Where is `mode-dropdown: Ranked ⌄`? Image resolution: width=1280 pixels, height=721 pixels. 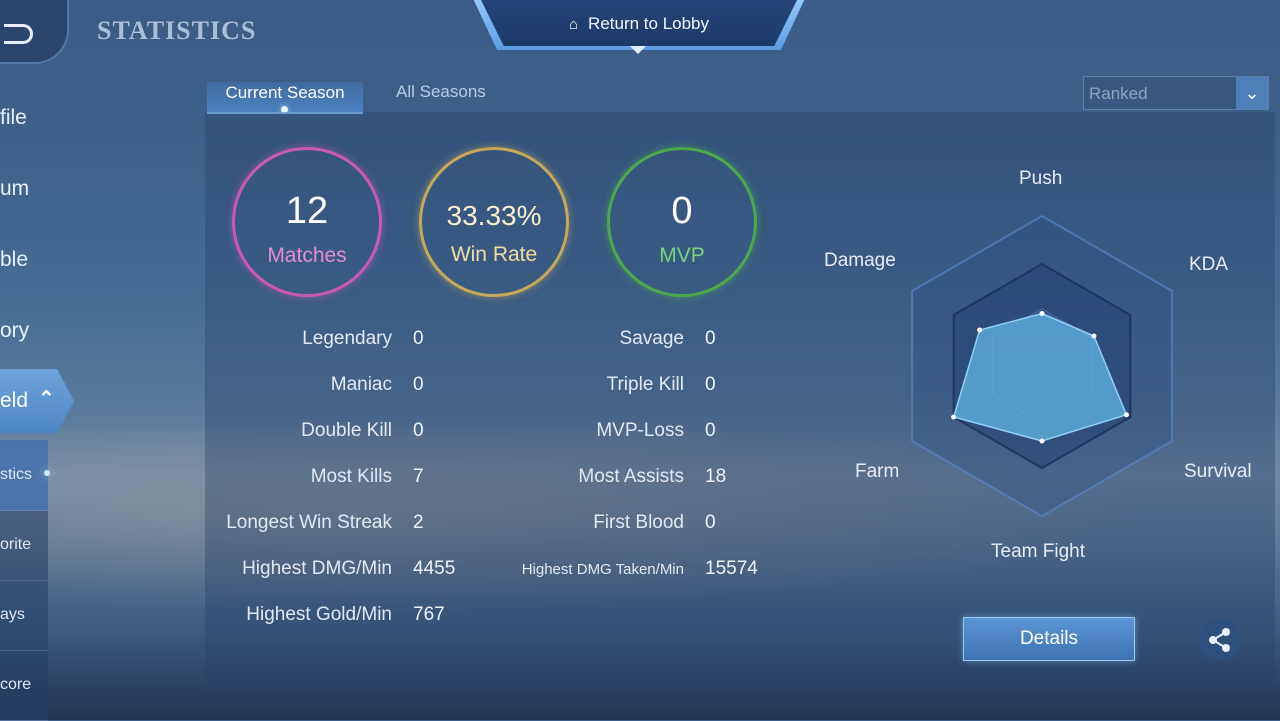
mode-dropdown: Ranked ⌄ is located at coordinates (1176, 93).